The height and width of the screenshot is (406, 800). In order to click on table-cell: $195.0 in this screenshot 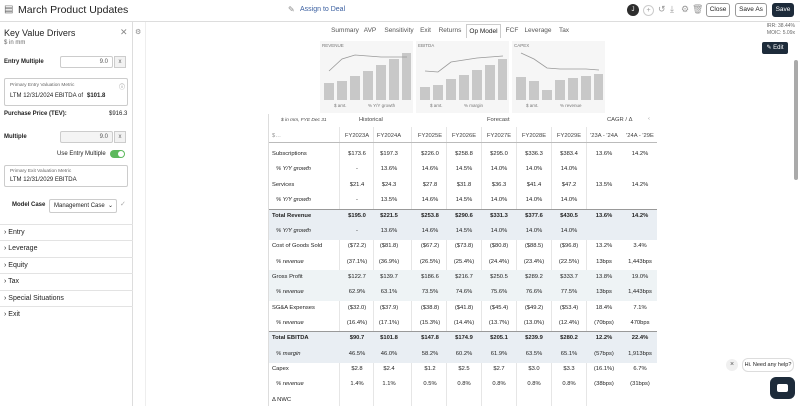, I will do `click(357, 216)`.